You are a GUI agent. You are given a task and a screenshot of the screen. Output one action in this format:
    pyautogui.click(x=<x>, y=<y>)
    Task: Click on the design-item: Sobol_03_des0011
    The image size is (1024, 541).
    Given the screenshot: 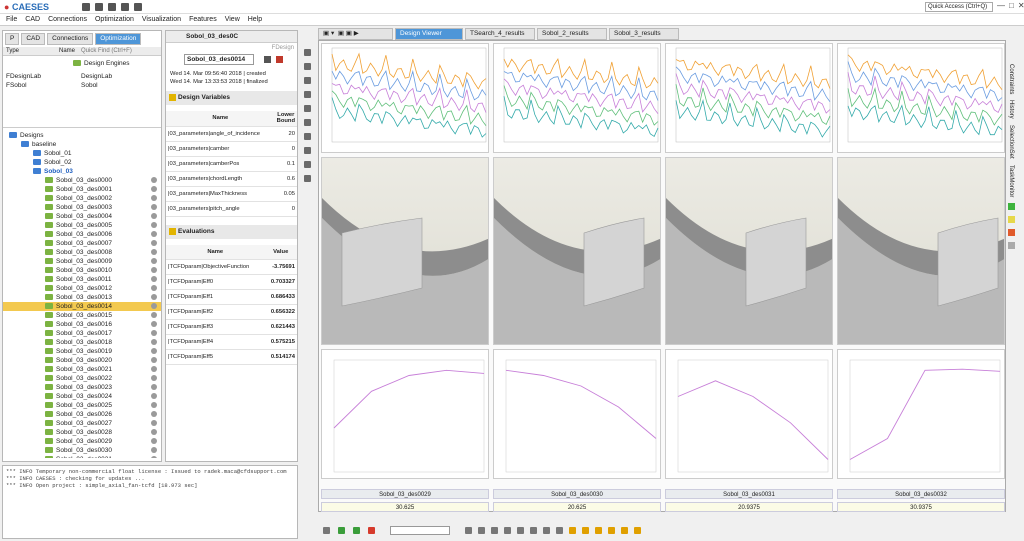 What is the action you would take?
    pyautogui.click(x=82, y=279)
    